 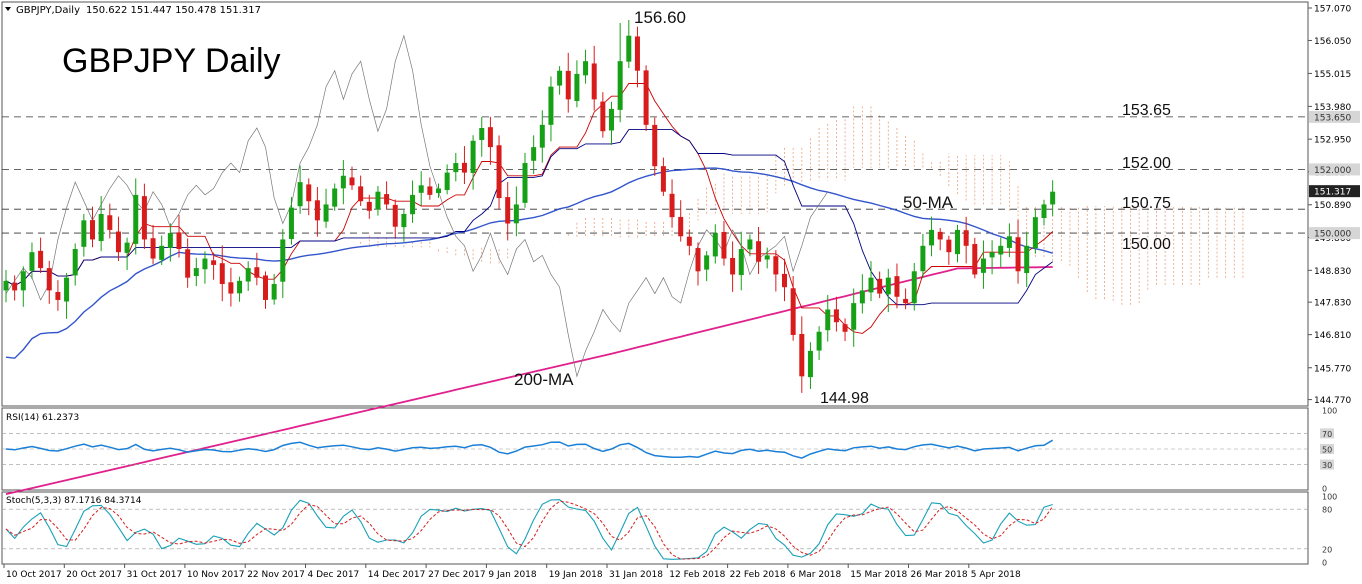 What do you see at coordinates (74, 501) in the screenshot?
I see `stoch-label: Stoch(5,3,3) 87.1716 84.3714` at bounding box center [74, 501].